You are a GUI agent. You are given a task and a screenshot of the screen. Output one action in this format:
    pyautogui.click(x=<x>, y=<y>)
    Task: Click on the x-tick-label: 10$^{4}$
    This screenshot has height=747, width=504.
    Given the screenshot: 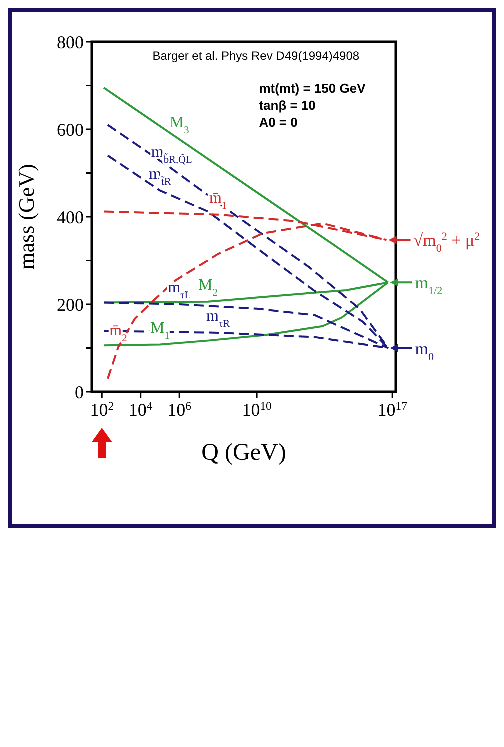 What is the action you would take?
    pyautogui.click(x=140, y=410)
    